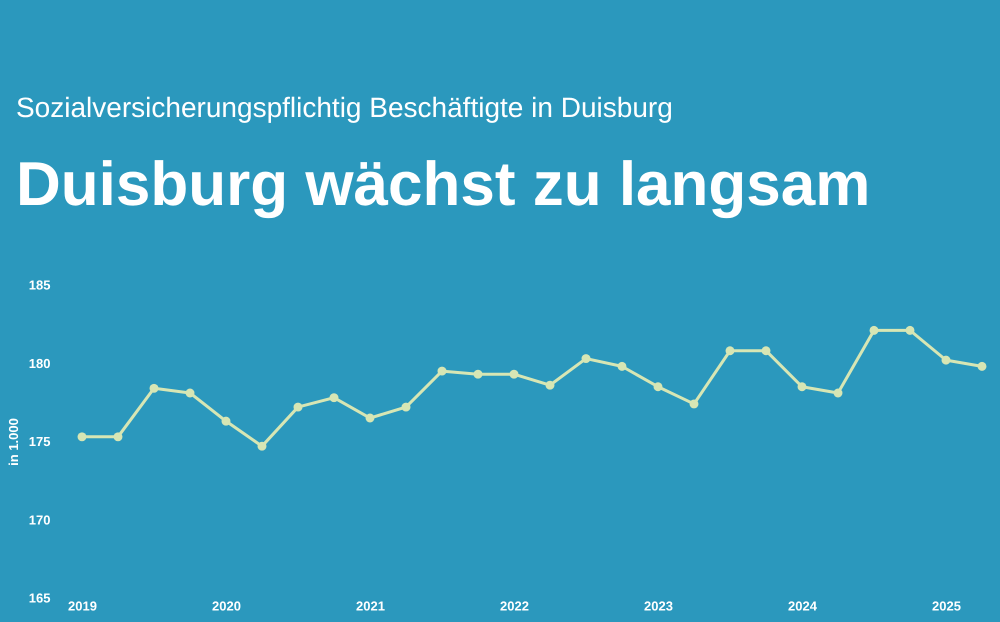  Describe the element at coordinates (39, 598) in the screenshot. I see `y-tick-label: 165` at that location.